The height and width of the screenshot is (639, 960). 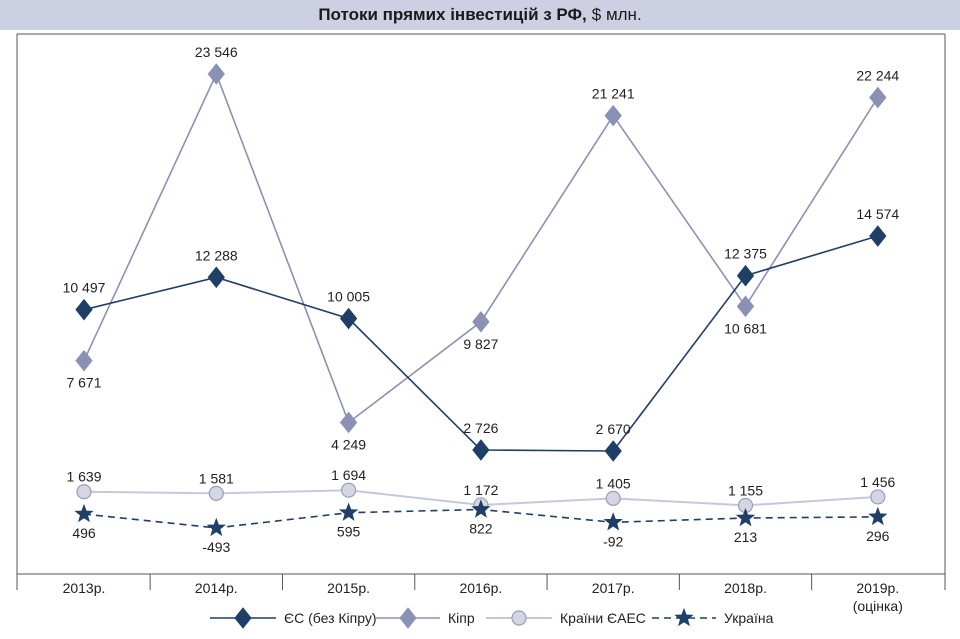 What do you see at coordinates (616, 14) in the screenshot?
I see `chart-title-unit: $ млн.` at bounding box center [616, 14].